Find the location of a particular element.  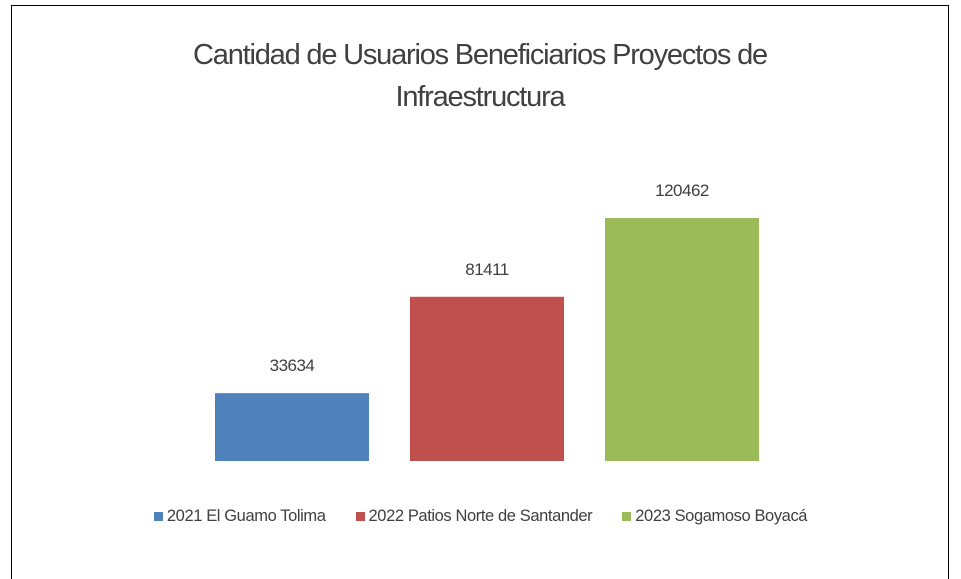

legend-item: 2022 Patios Norte de Santander is located at coordinates (474, 516).